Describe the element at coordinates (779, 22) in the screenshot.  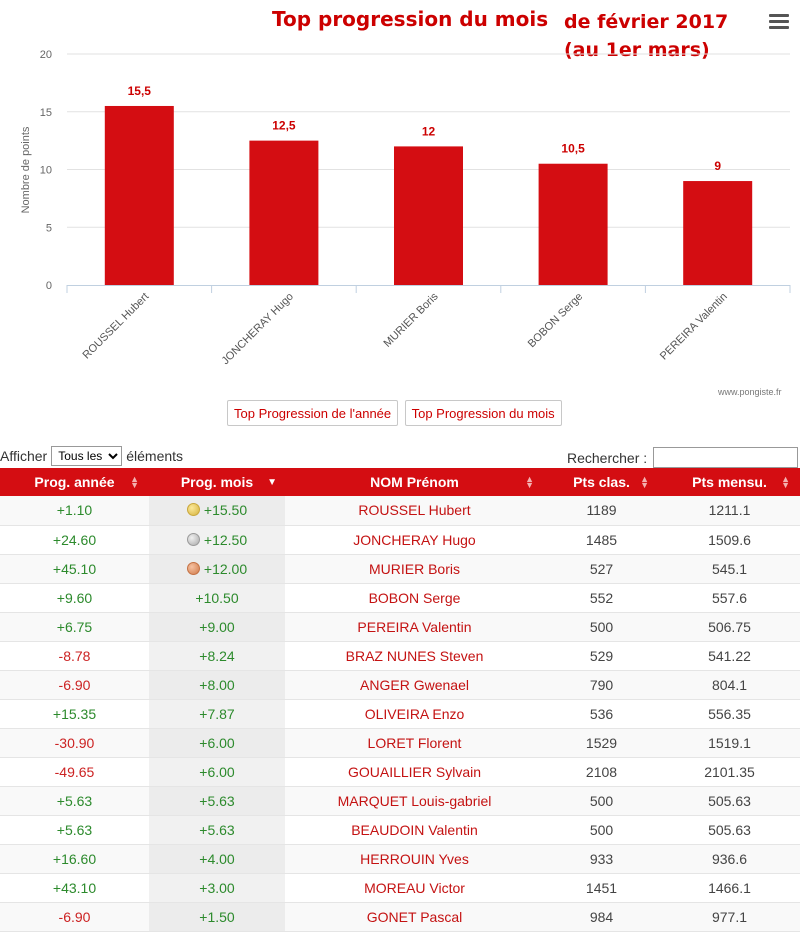
I see `hamburger-menu-icon` at that location.